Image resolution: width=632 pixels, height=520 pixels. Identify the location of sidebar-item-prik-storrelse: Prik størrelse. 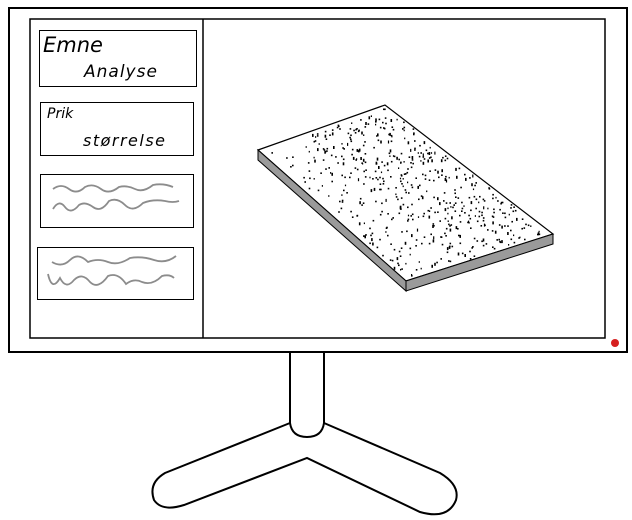
(117, 129).